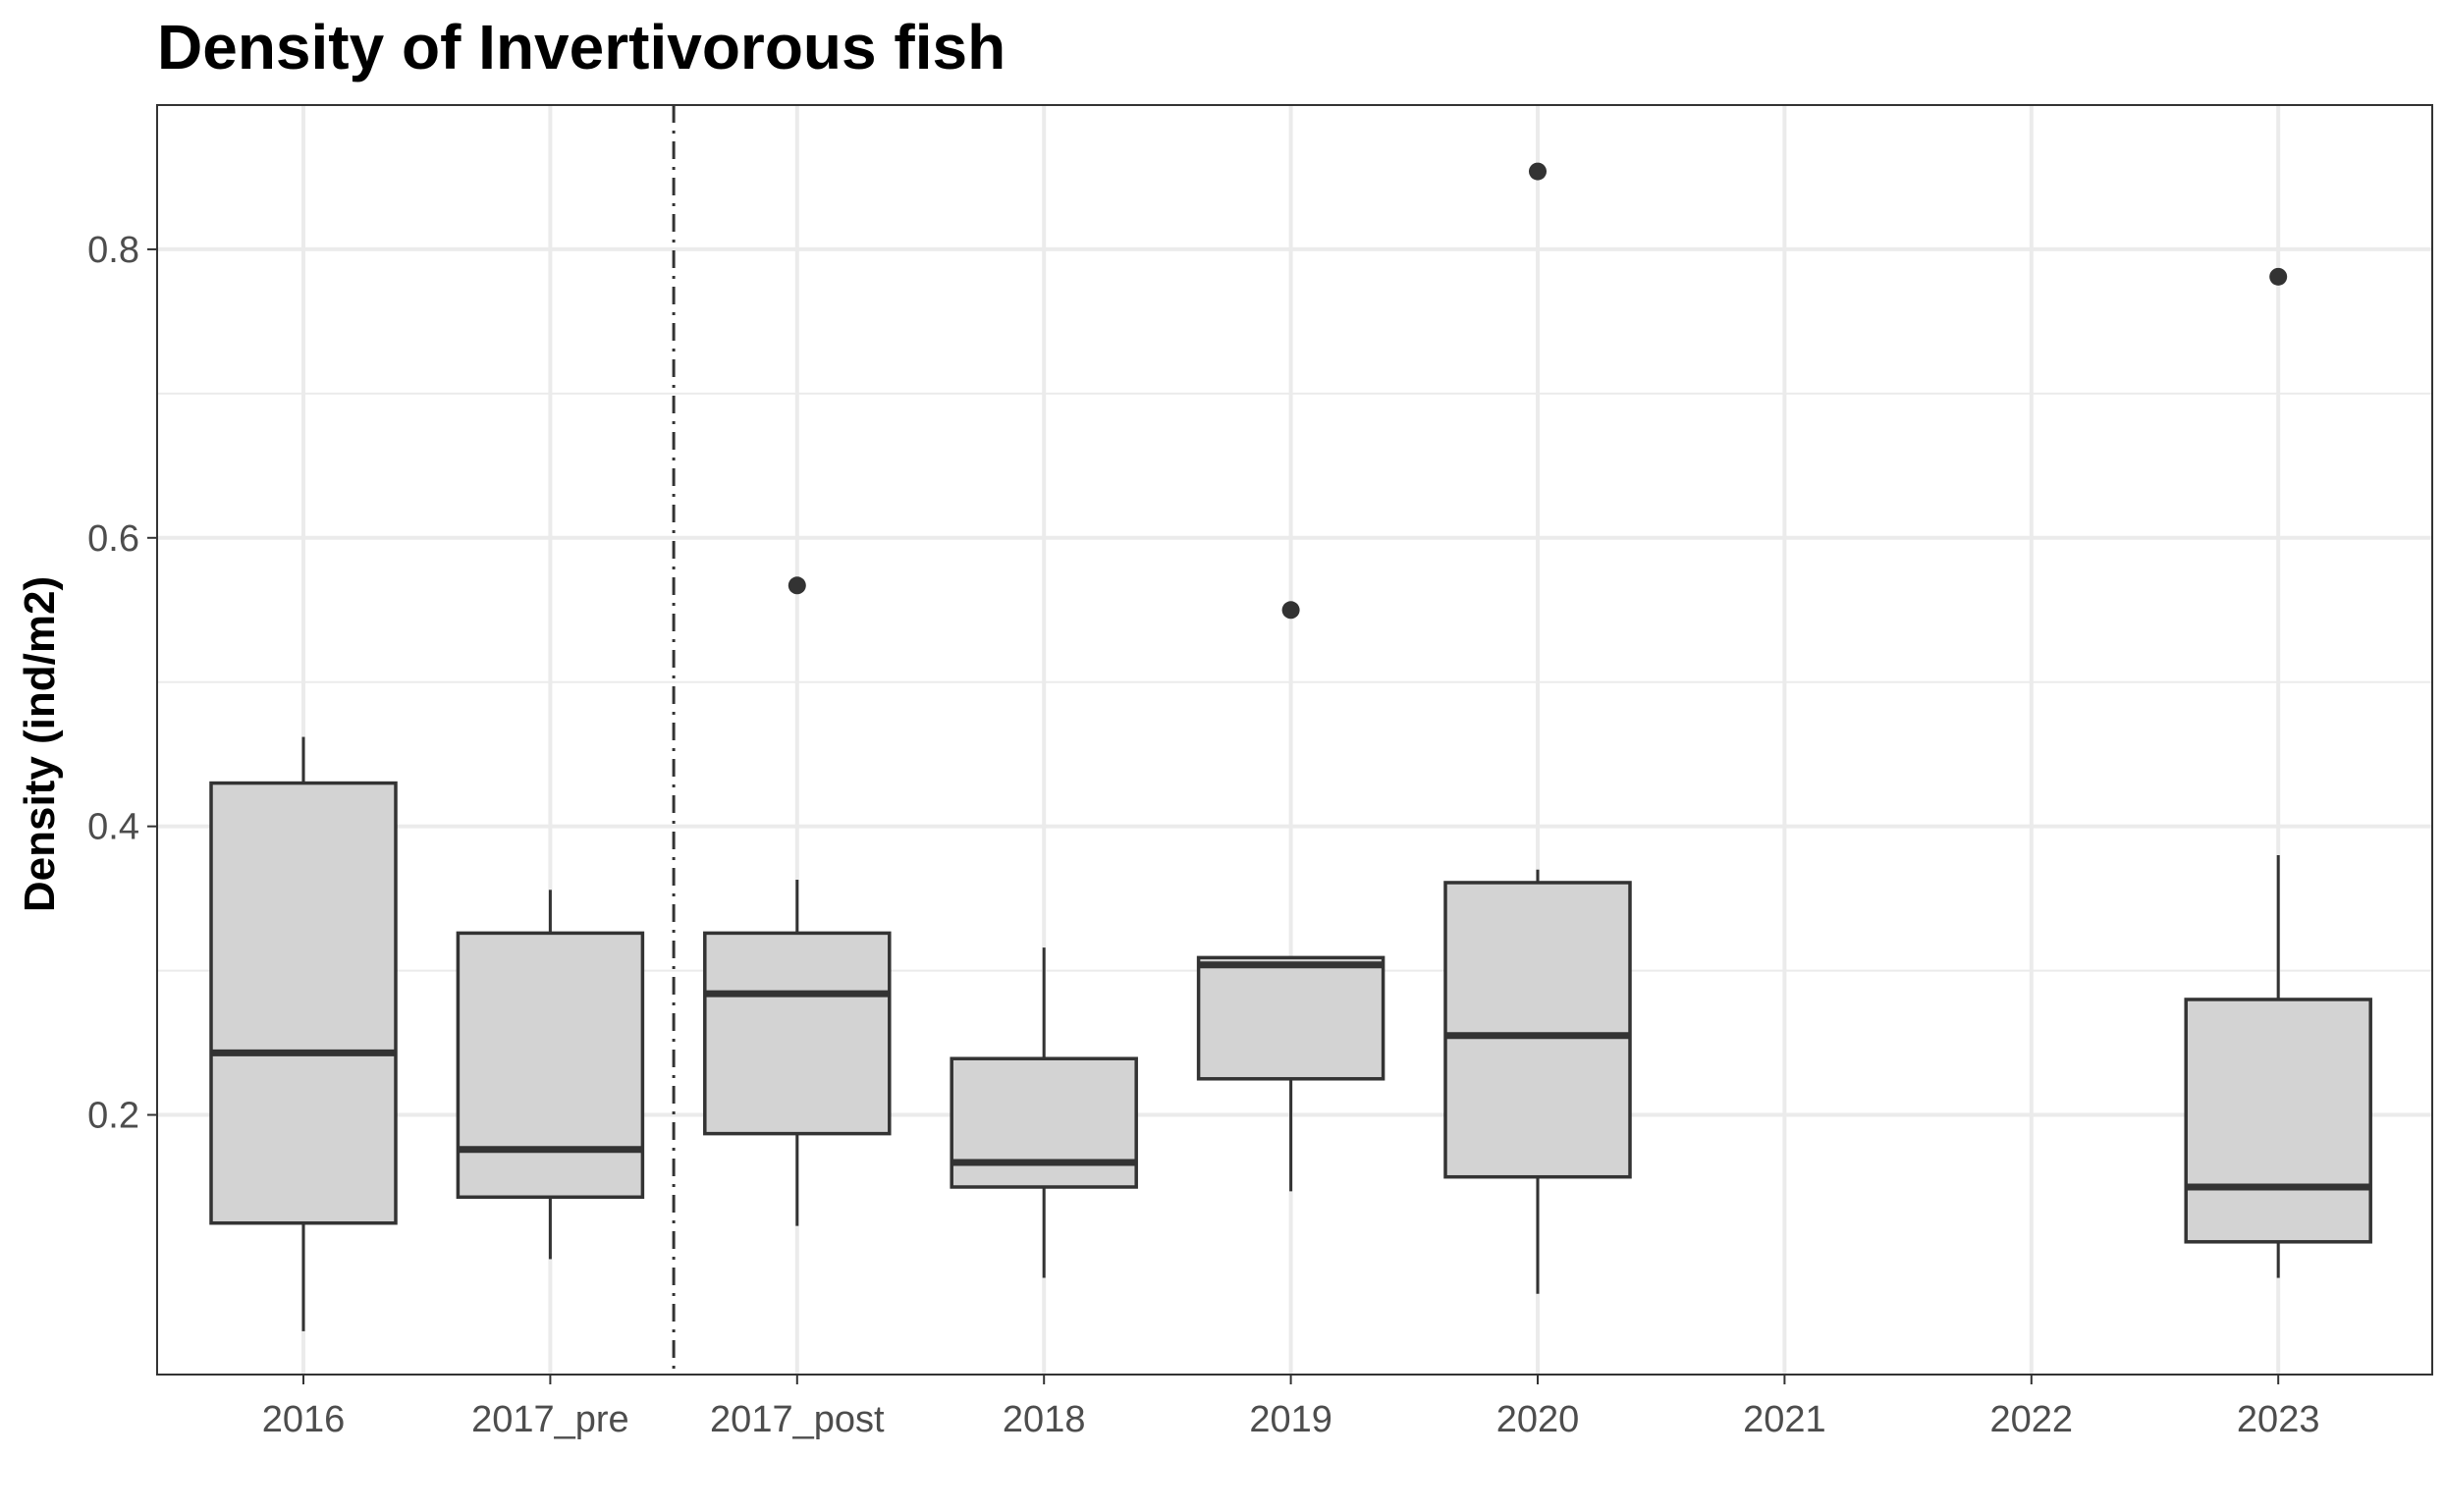 The width and height of the screenshot is (2445, 1512). What do you see at coordinates (1538, 1420) in the screenshot?
I see `x-tick-label: 2020` at bounding box center [1538, 1420].